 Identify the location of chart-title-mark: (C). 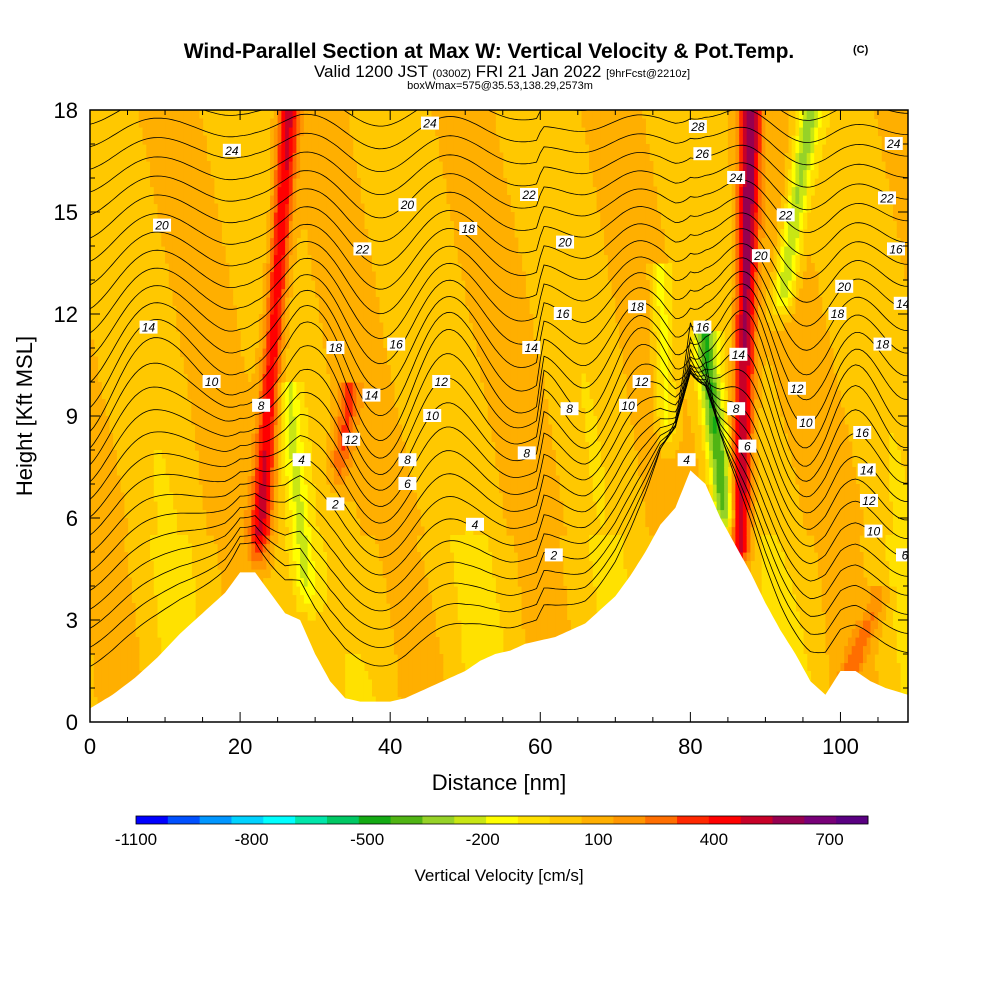
(861, 50).